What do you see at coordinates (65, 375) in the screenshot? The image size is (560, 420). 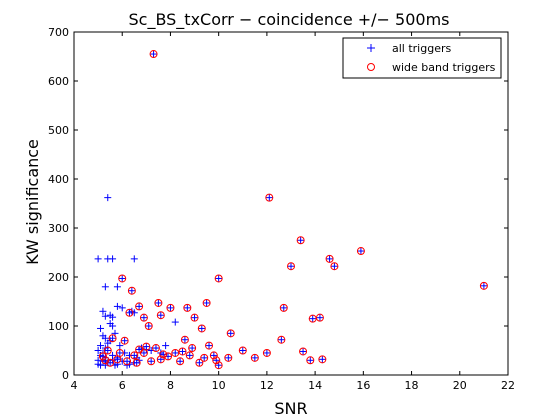 I see `y-tick-label: 0` at bounding box center [65, 375].